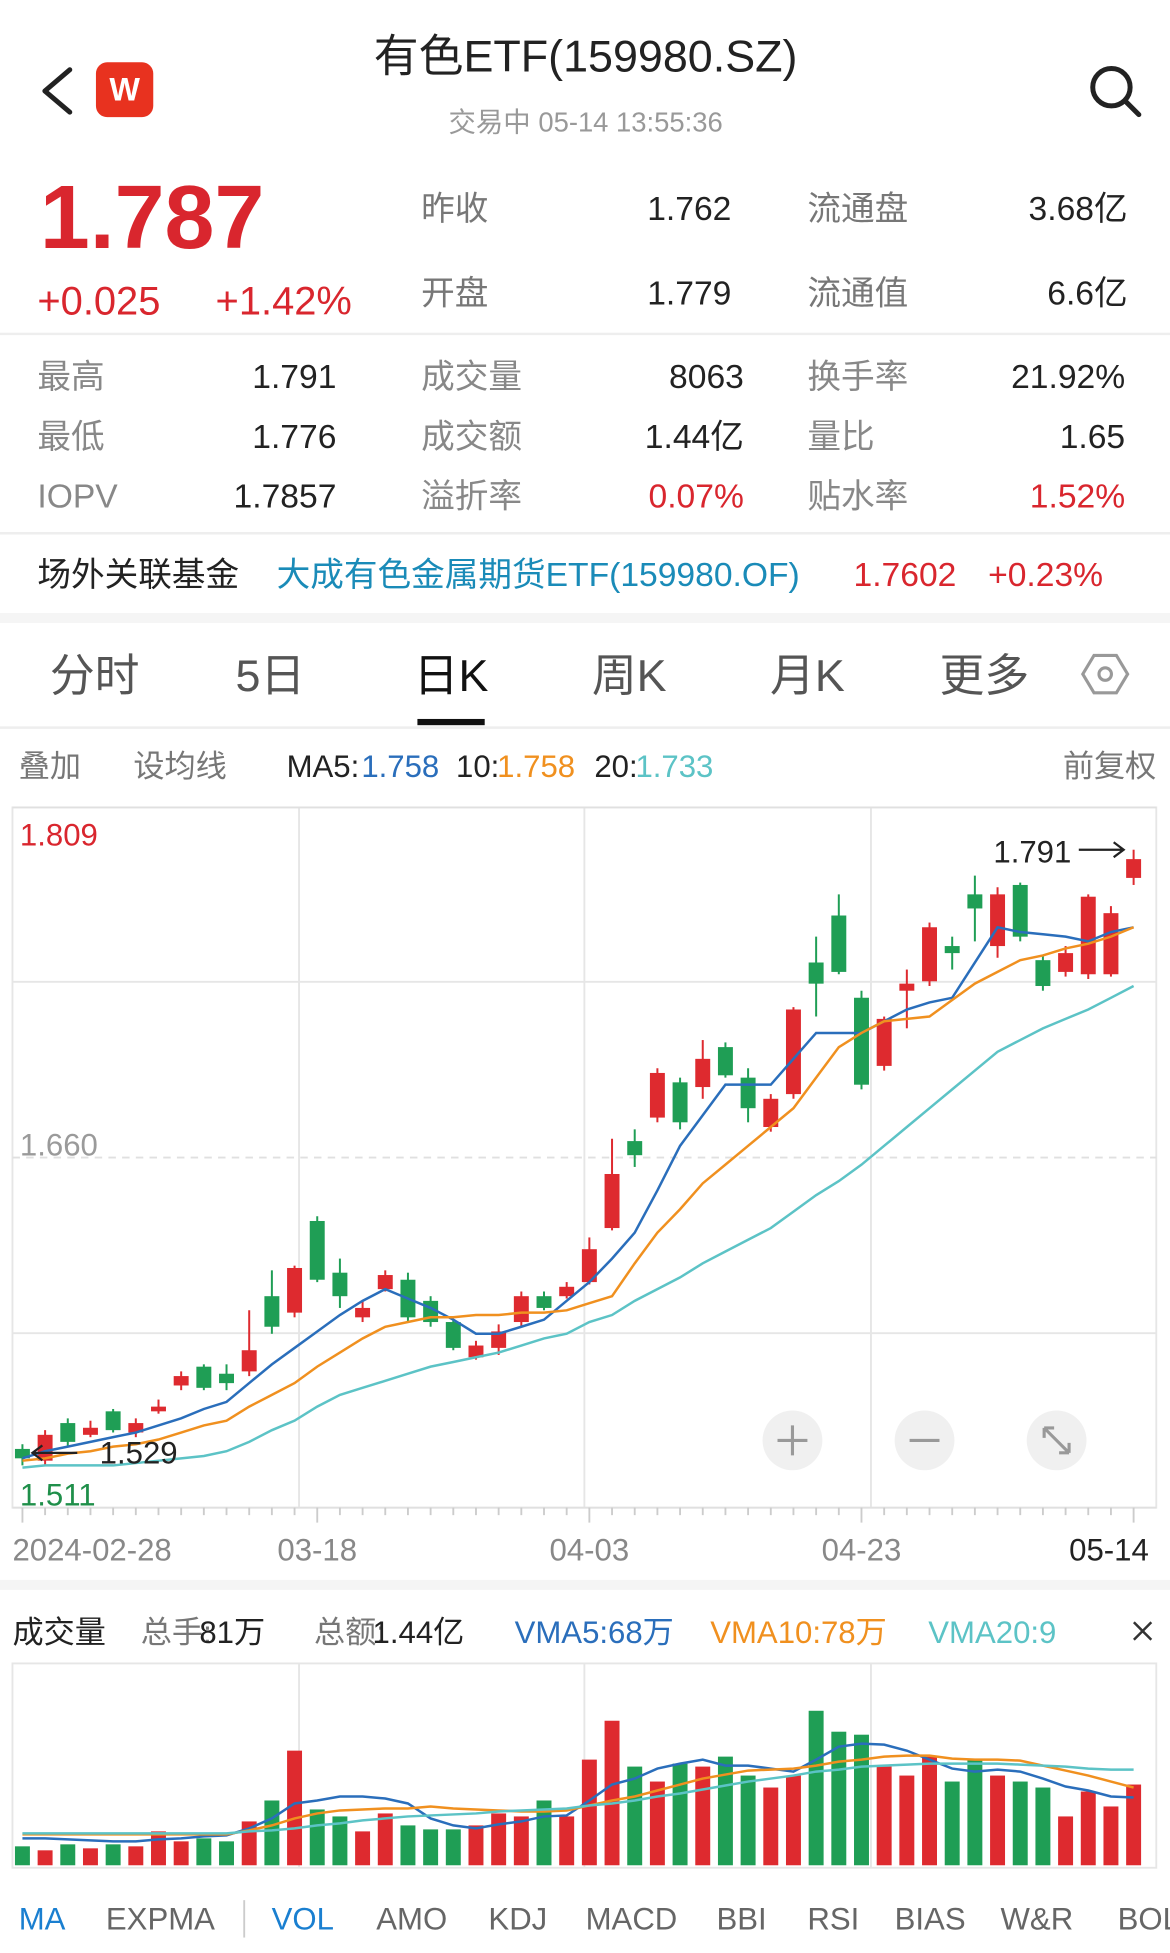 The width and height of the screenshot is (1170, 1953). What do you see at coordinates (930, 1918) in the screenshot?
I see `indicator-tab: BIAS` at bounding box center [930, 1918].